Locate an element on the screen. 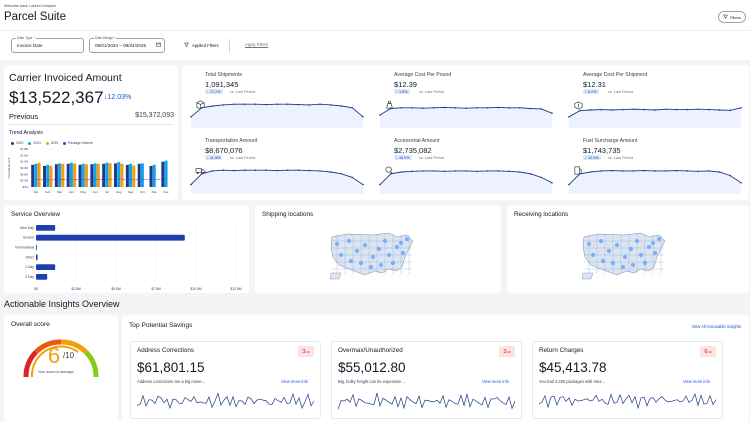 The image size is (750, 421). y-tick-label: $1.2M is located at coordinates (24, 162).